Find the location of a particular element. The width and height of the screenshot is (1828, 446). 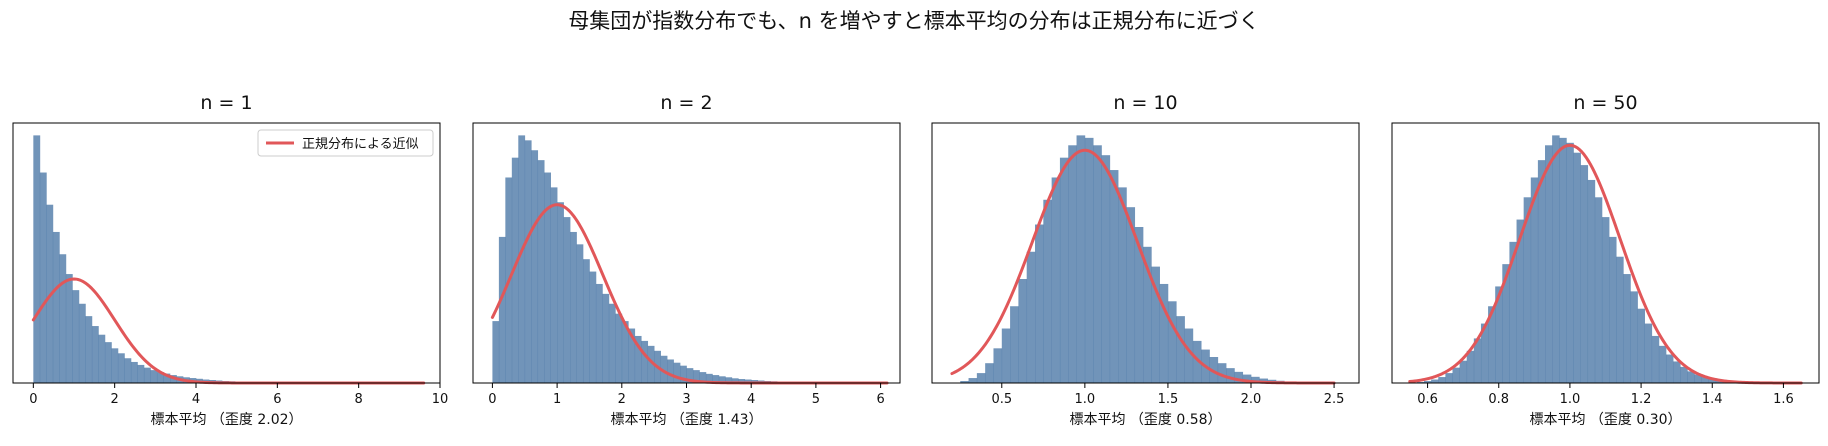

legend-box is located at coordinates (345, 143).